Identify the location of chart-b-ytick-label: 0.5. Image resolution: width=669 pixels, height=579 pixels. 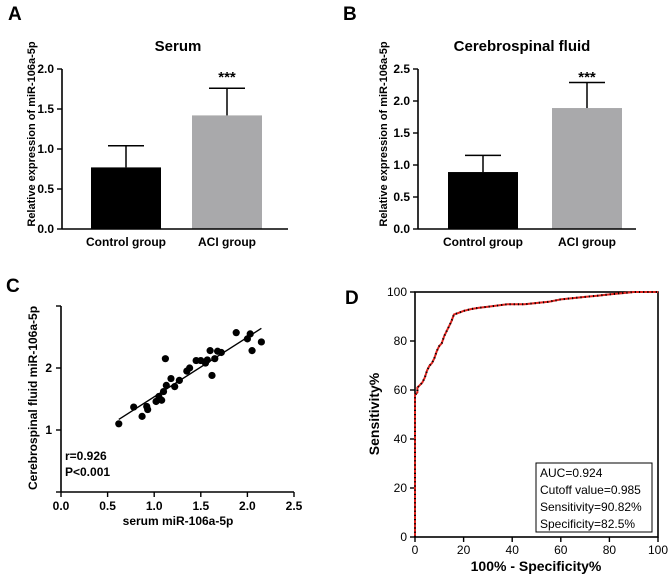
(401, 197).